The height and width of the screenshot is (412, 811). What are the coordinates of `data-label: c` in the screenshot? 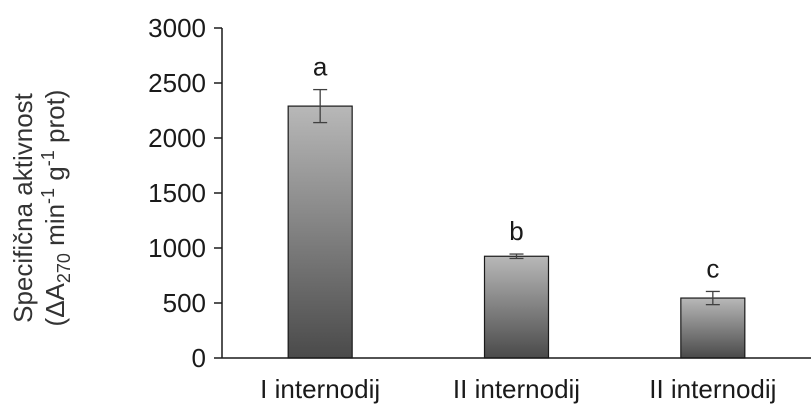 It's located at (712, 268).